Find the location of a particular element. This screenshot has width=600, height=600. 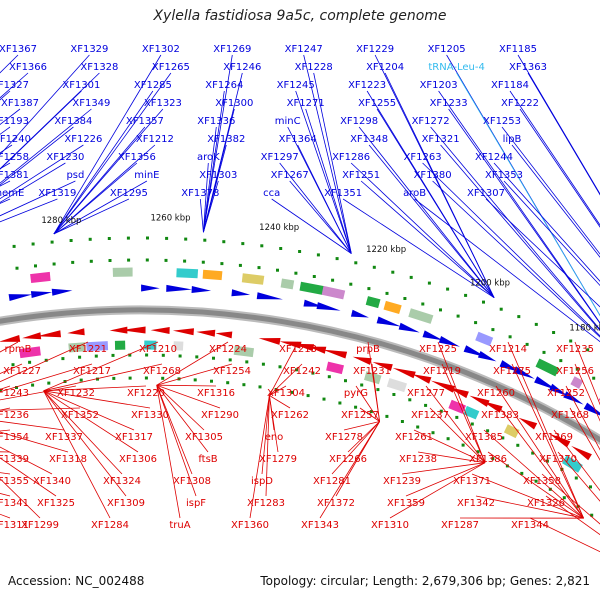

gene-label: XF1231 is located at coordinates (372, 371).